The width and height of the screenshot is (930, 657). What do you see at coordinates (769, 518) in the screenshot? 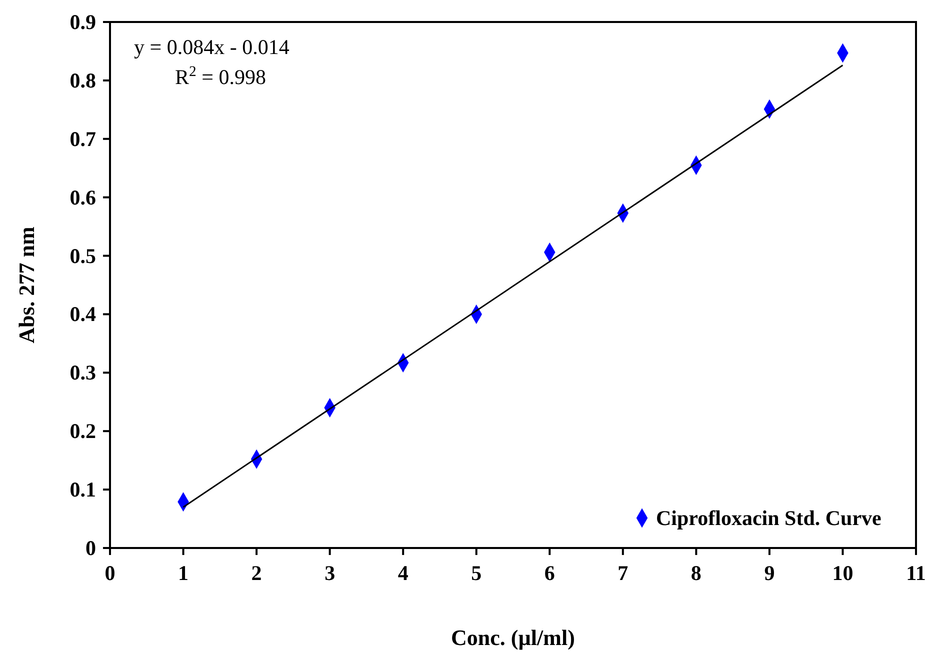
I see `legend-label: Ciprofloxacin Std. Curve` at bounding box center [769, 518].